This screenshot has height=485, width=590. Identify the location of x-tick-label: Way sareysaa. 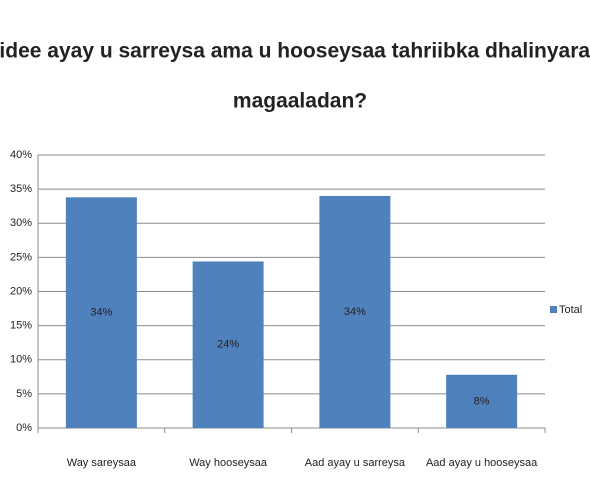
(102, 463).